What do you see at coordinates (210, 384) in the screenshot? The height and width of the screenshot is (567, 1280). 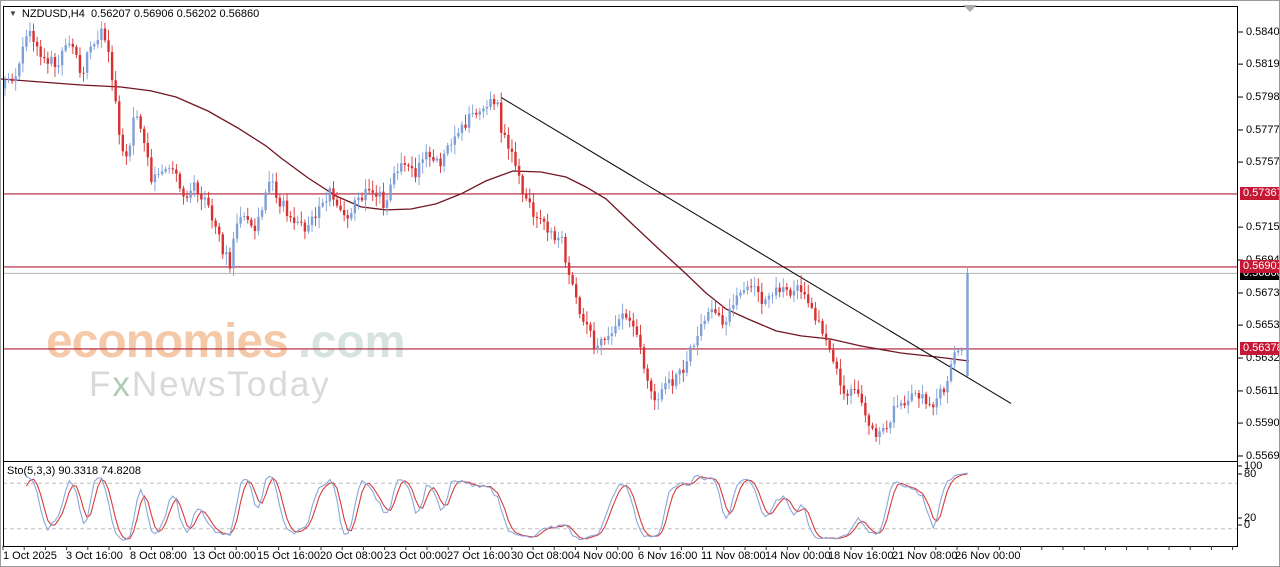 I see `watermark-tagline: FxNewsToday` at bounding box center [210, 384].